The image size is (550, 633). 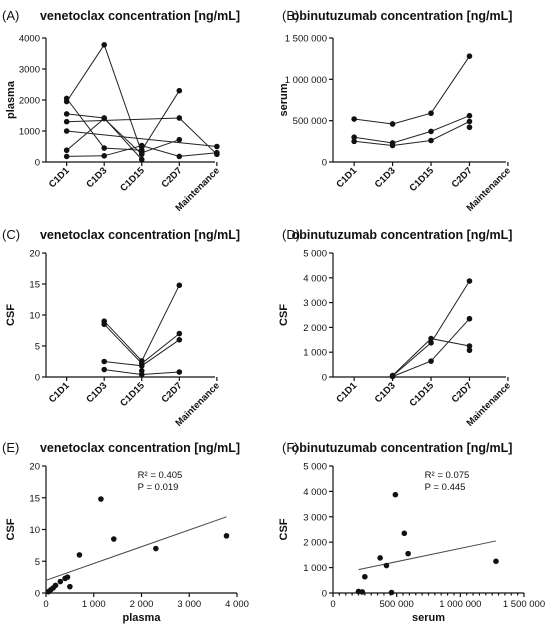 What do you see at coordinates (310, 121) in the screenshot?
I see `y-tick-label: 500 000` at bounding box center [310, 121].